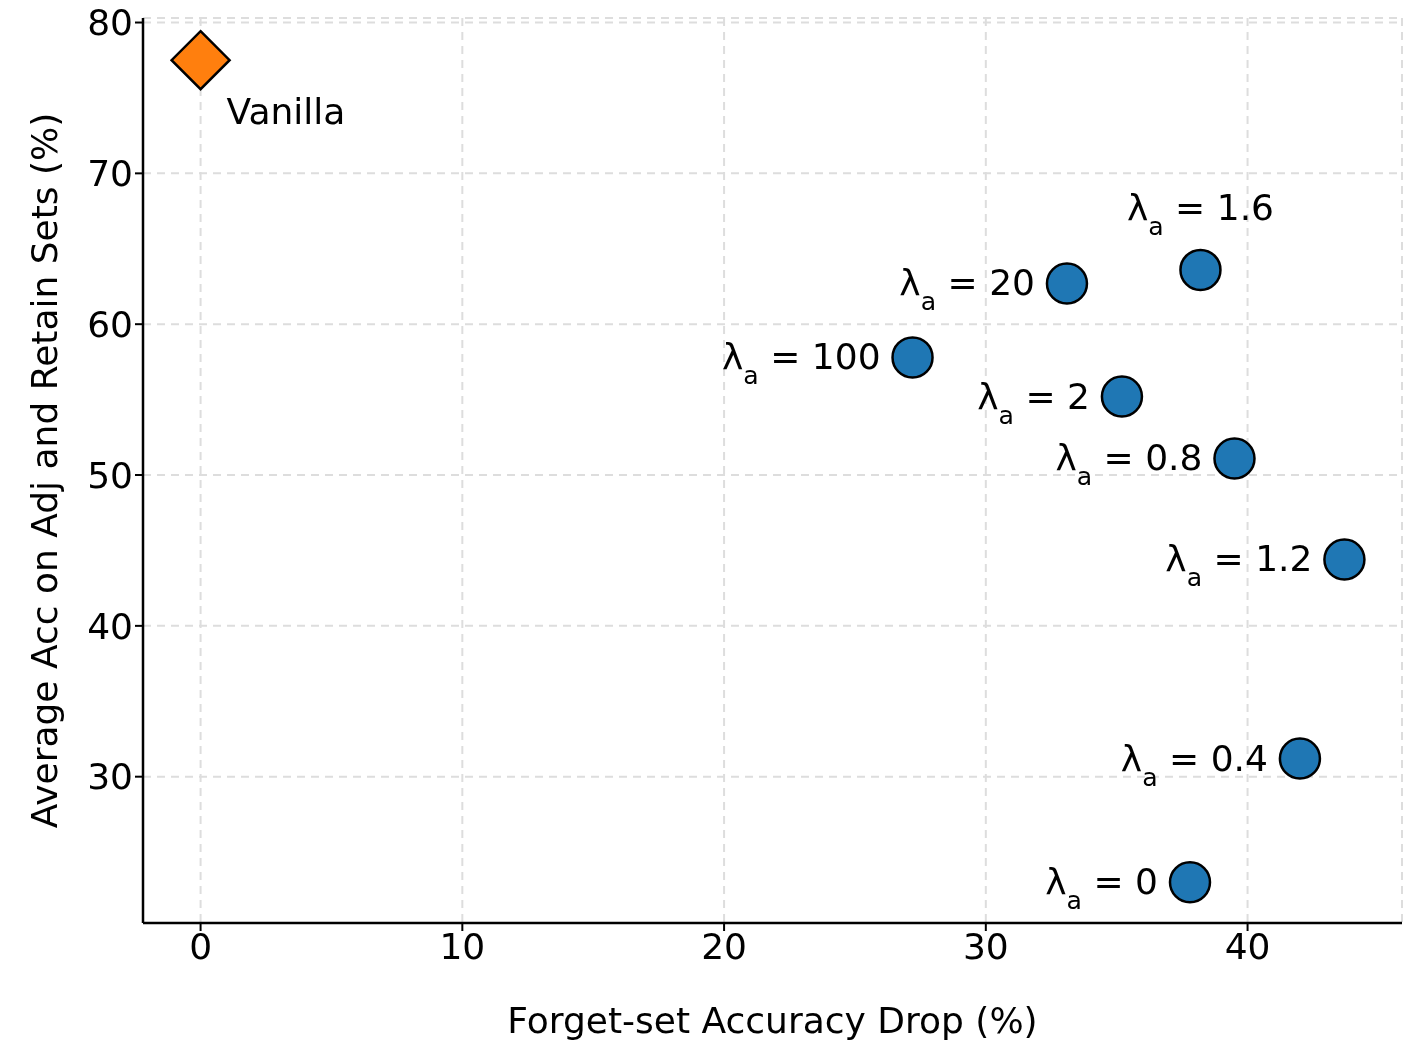  What do you see at coordinates (110, 475) in the screenshot?
I see `y-tick-label: 50` at bounding box center [110, 475].